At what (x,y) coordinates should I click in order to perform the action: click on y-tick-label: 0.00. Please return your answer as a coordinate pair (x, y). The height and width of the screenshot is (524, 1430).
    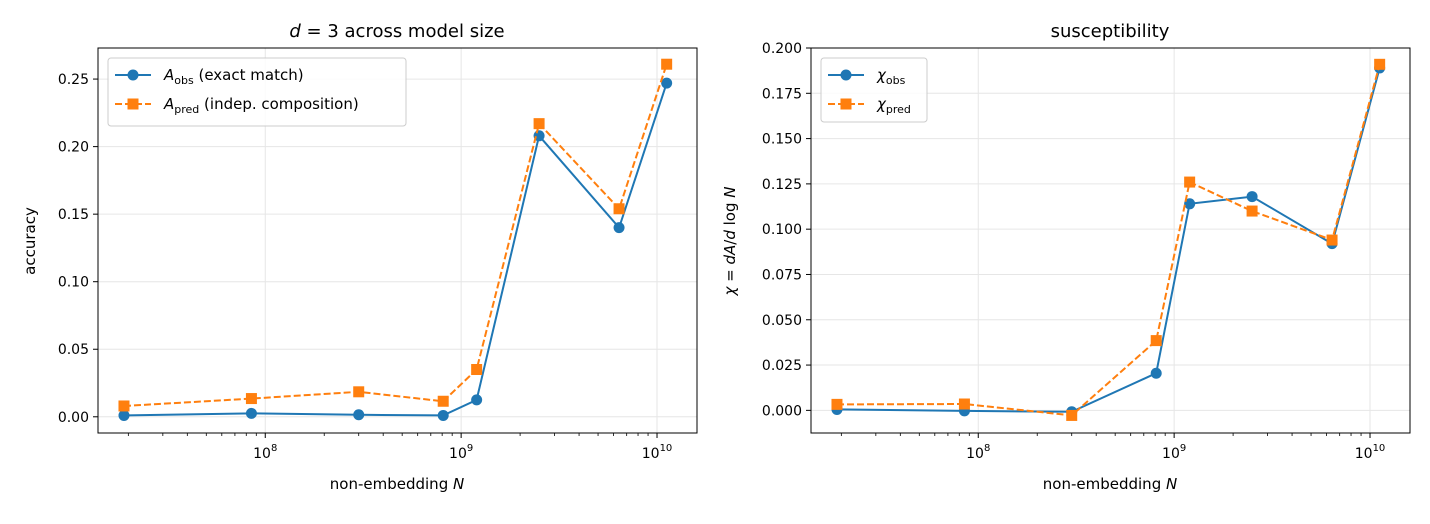
    Looking at the image, I should click on (73, 418).